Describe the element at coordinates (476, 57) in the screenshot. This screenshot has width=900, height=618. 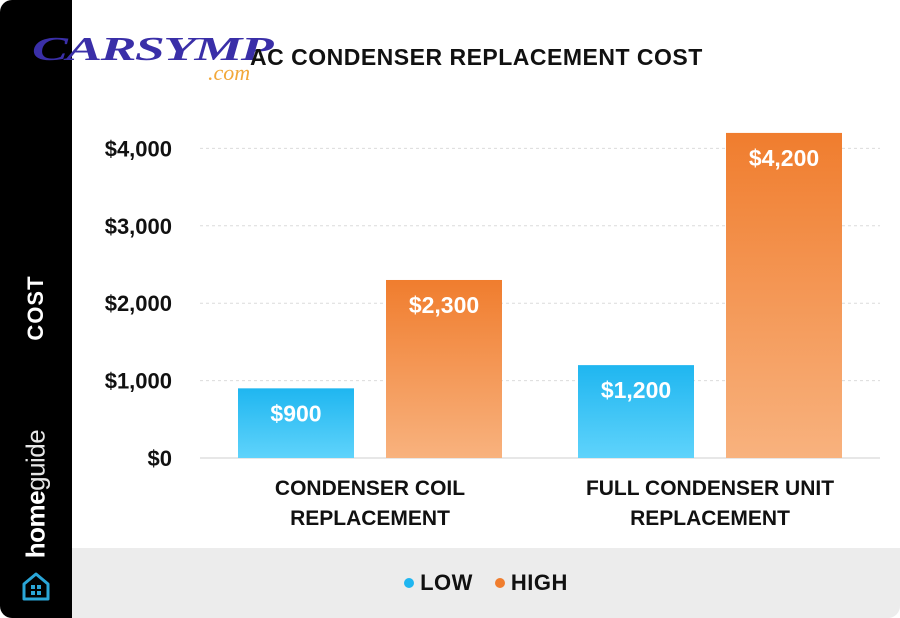
I see `chart-title: AC CONDENSER REPLACEMENT COST` at that location.